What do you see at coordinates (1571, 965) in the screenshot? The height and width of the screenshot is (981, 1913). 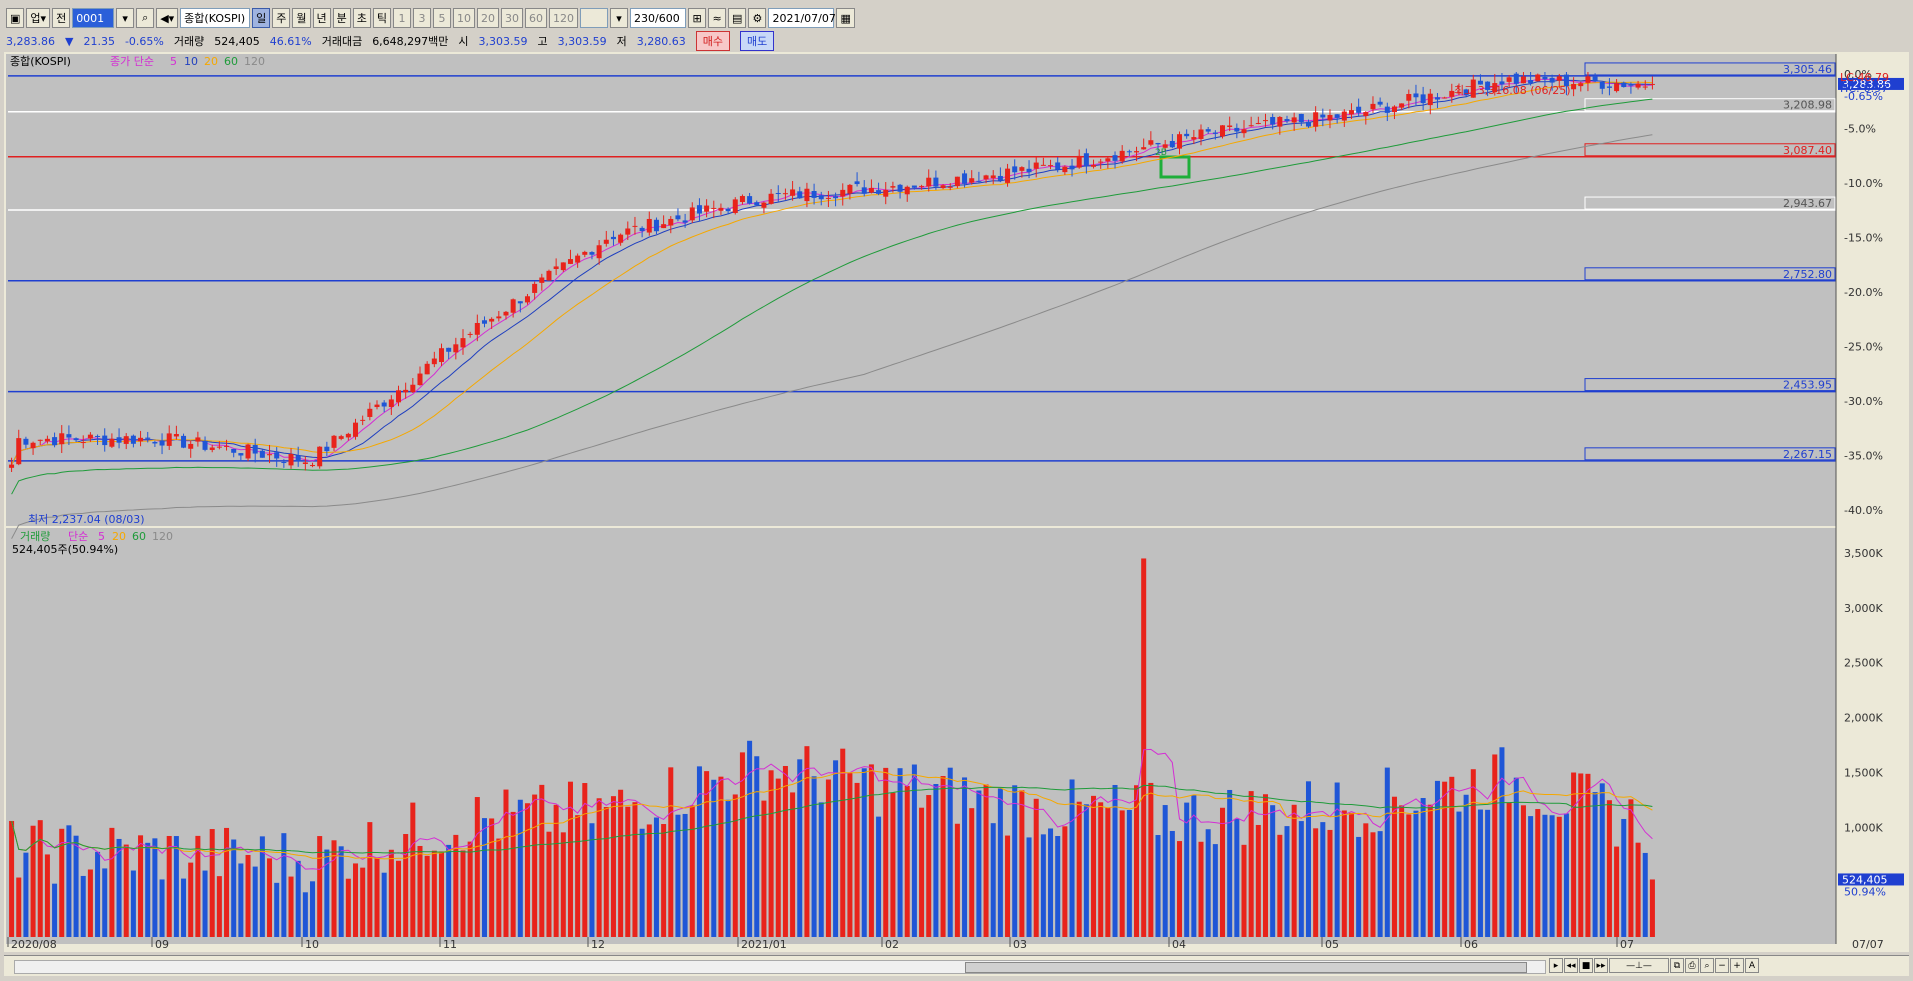 I see `rewind-icon: ◂◂` at bounding box center [1571, 965].